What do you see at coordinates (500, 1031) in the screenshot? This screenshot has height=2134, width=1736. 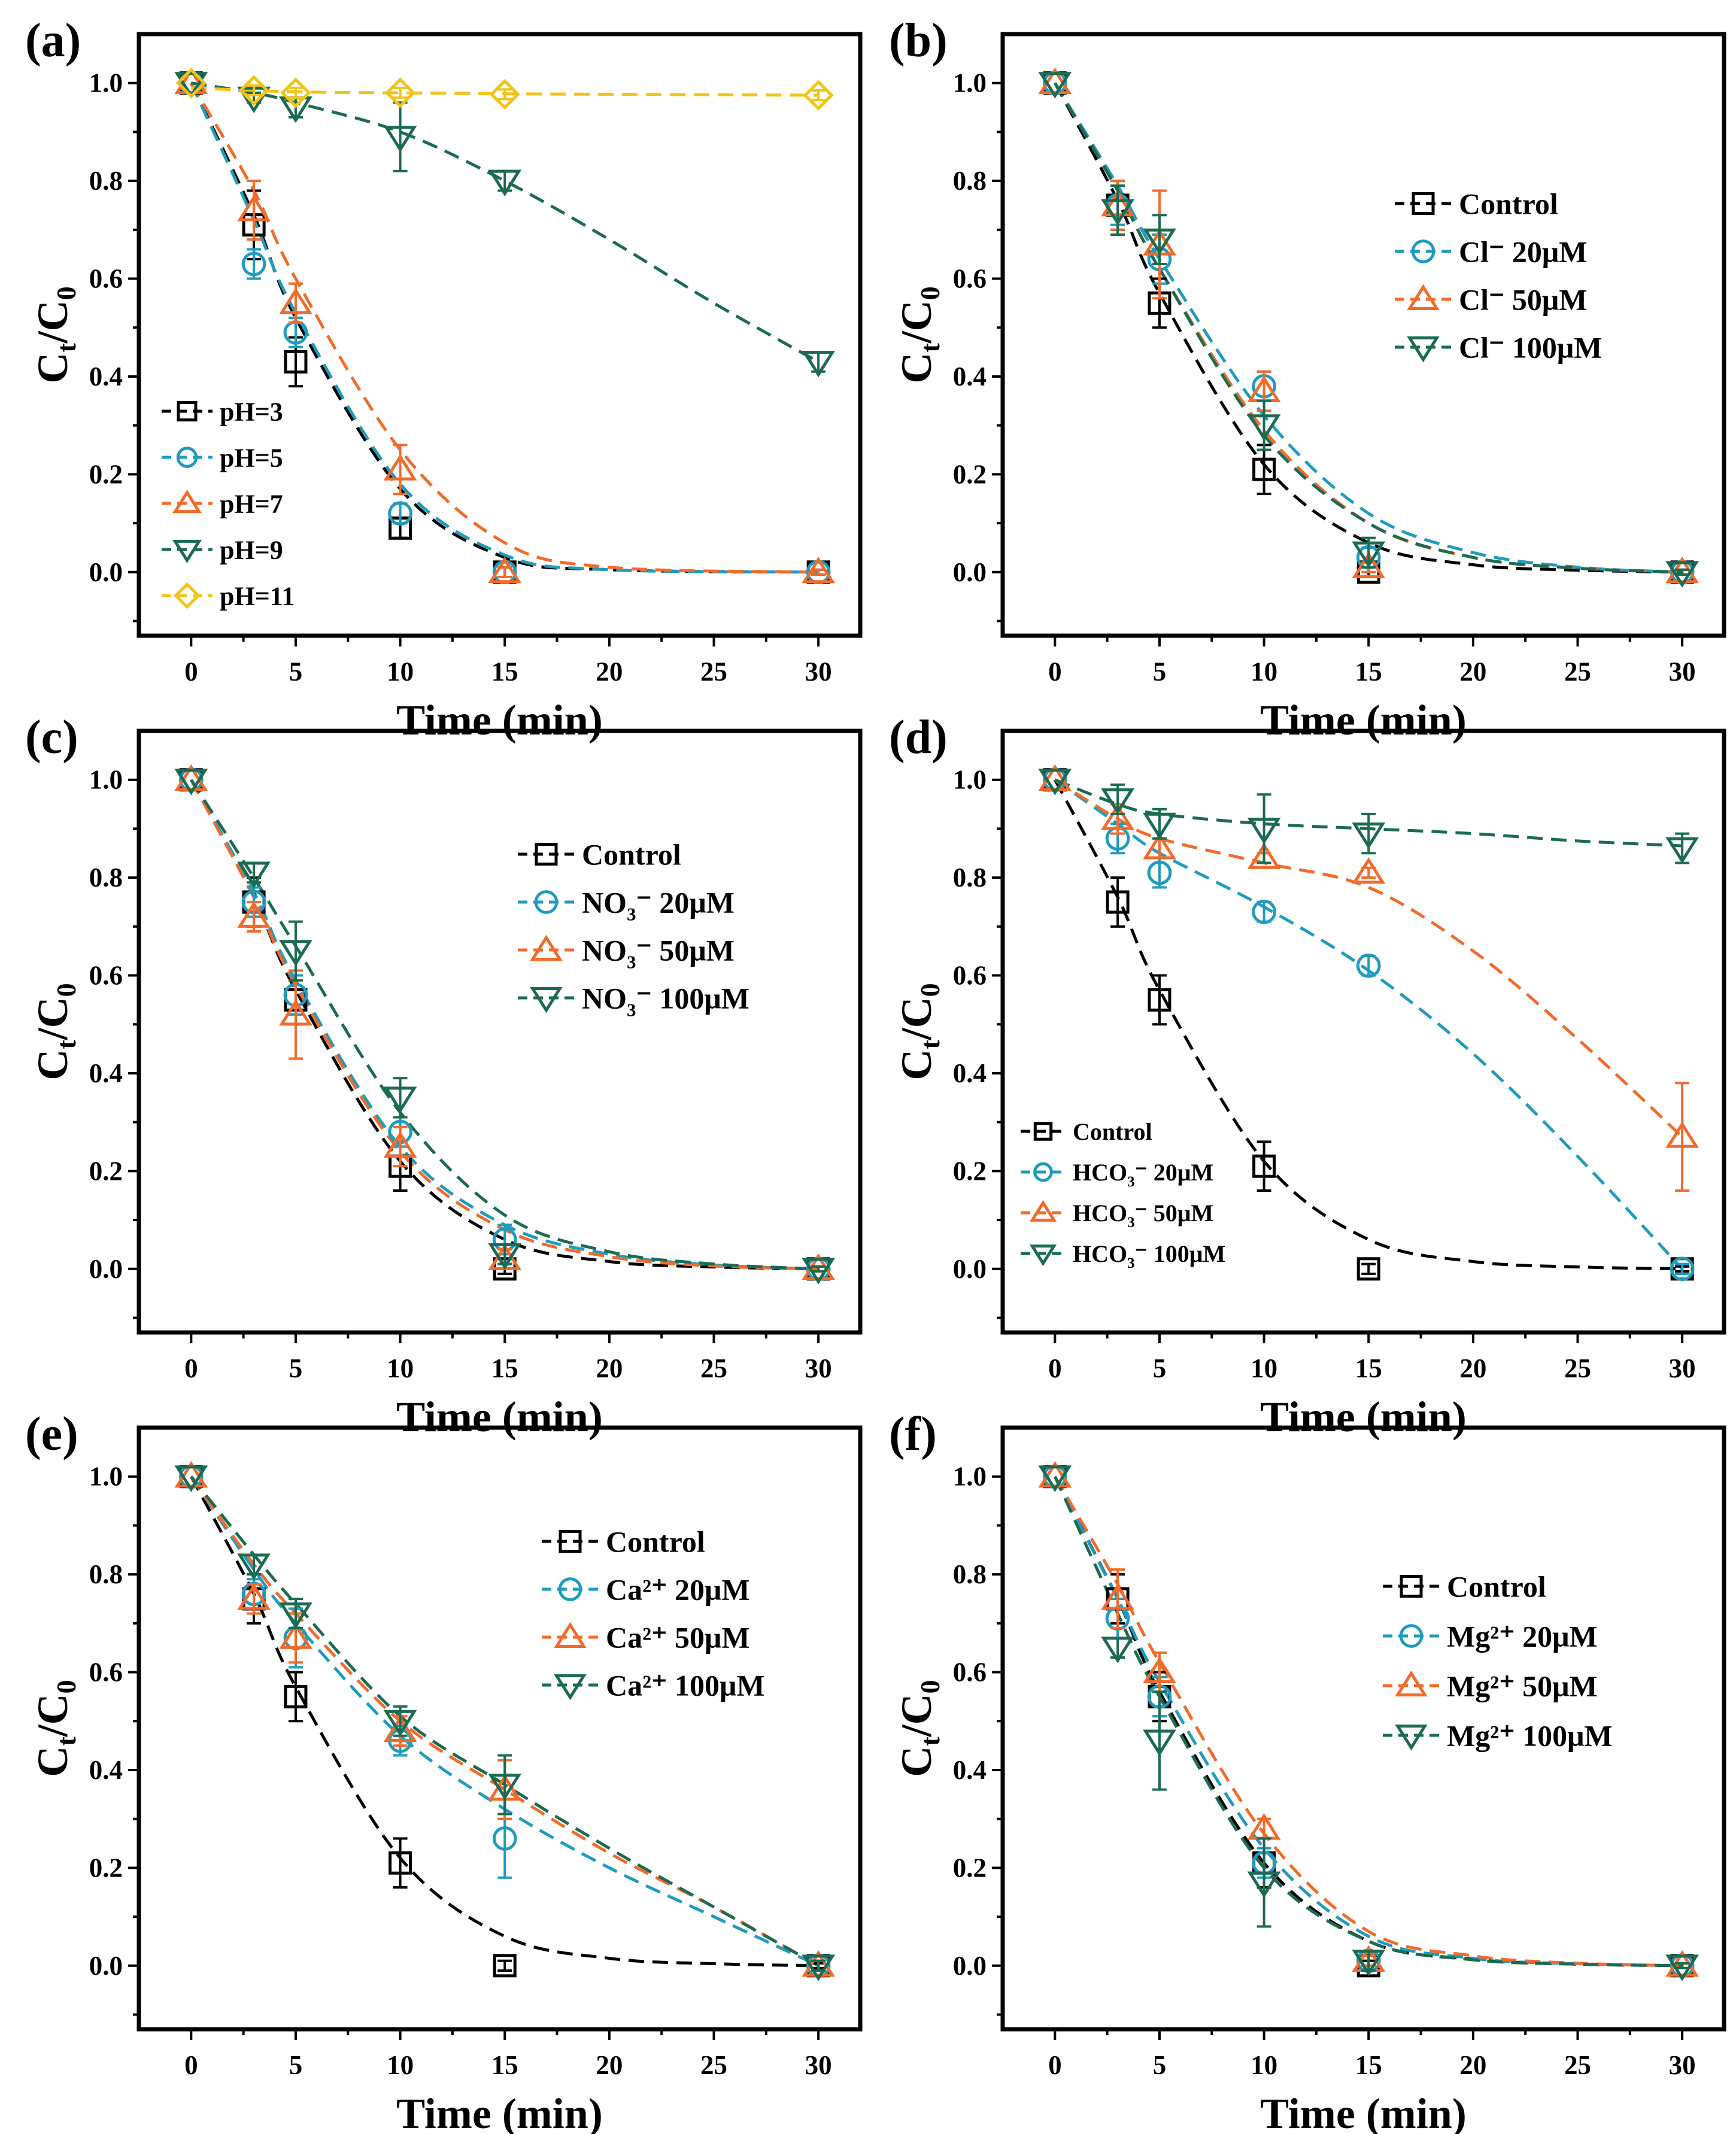 I see `plot-frame-c` at bounding box center [500, 1031].